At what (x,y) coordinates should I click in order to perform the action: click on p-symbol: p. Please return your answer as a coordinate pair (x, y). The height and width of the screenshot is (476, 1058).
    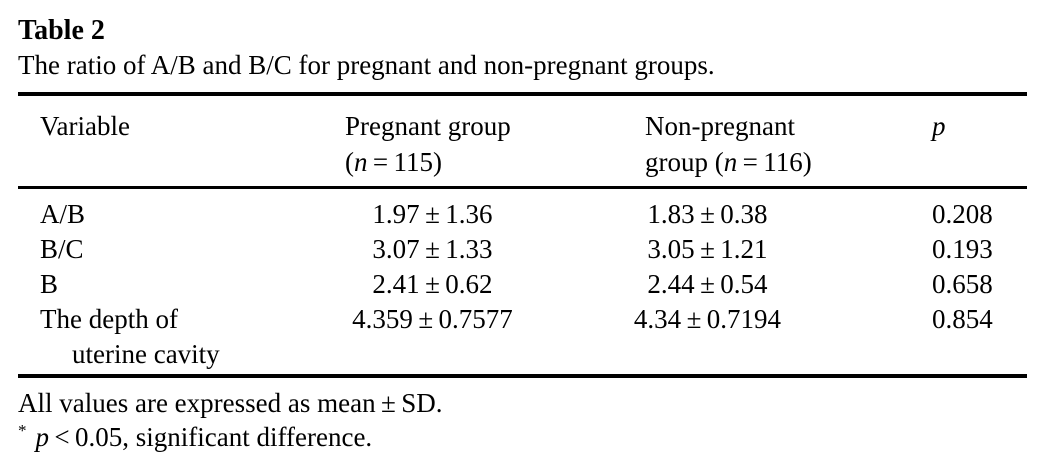
    Looking at the image, I should click on (42, 437).